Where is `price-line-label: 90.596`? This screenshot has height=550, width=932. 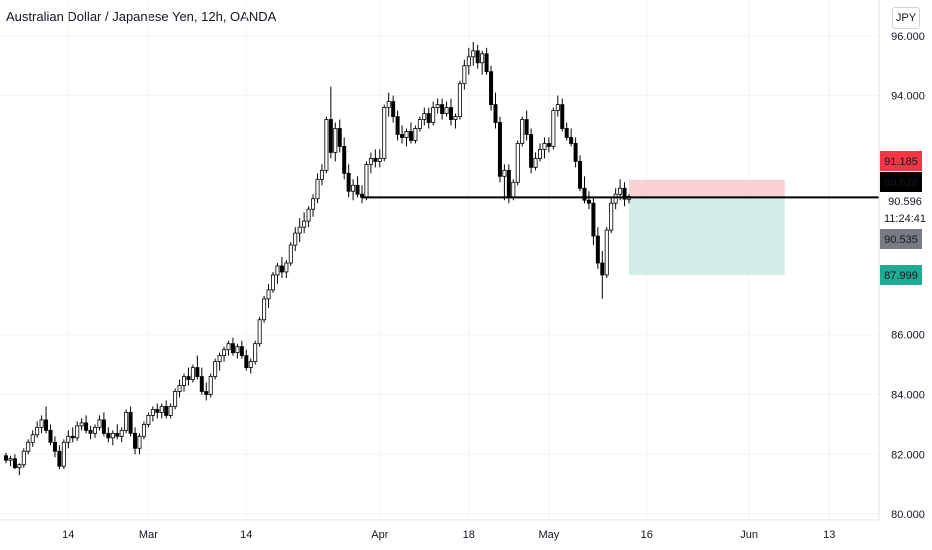 price-line-label: 90.596 is located at coordinates (905, 202).